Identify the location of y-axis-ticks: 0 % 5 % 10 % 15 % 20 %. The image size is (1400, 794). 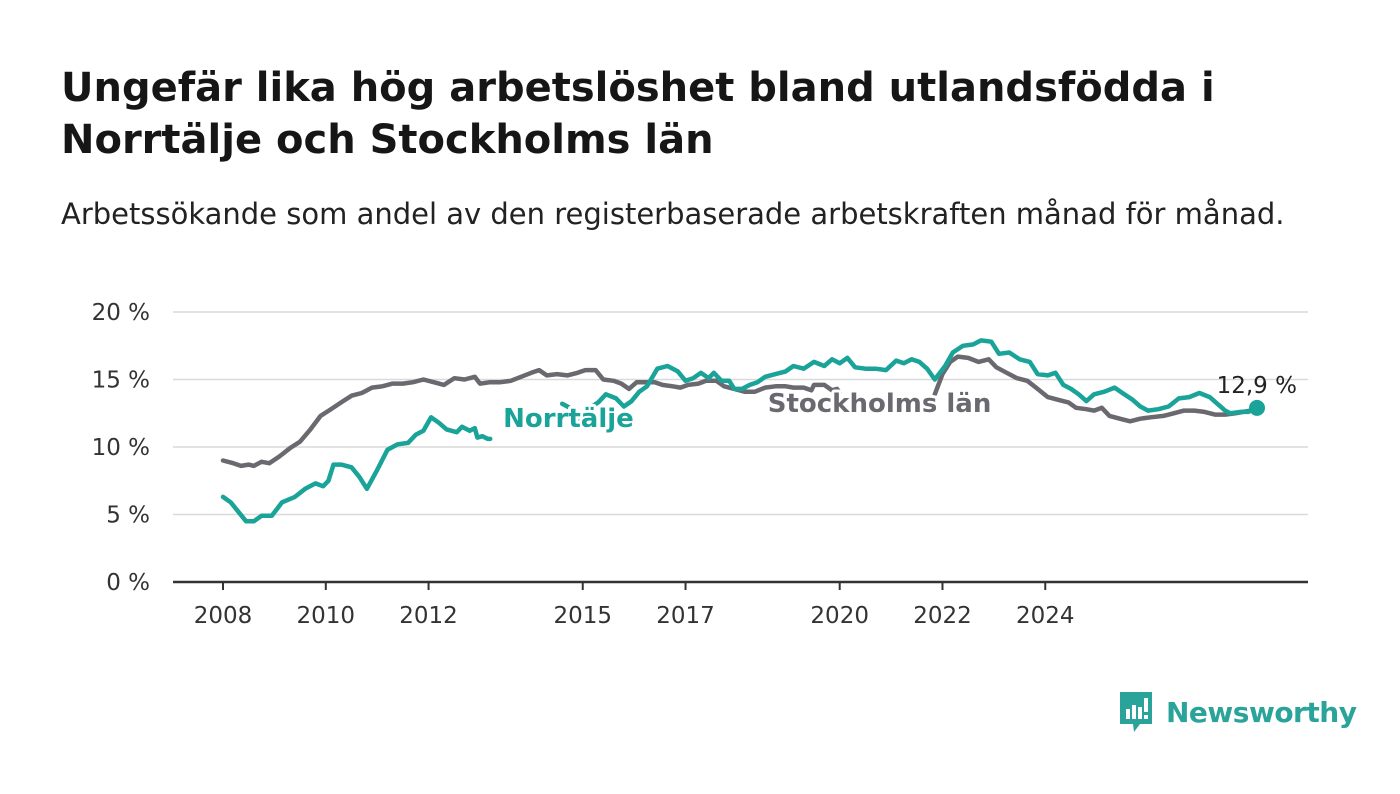
(121, 448).